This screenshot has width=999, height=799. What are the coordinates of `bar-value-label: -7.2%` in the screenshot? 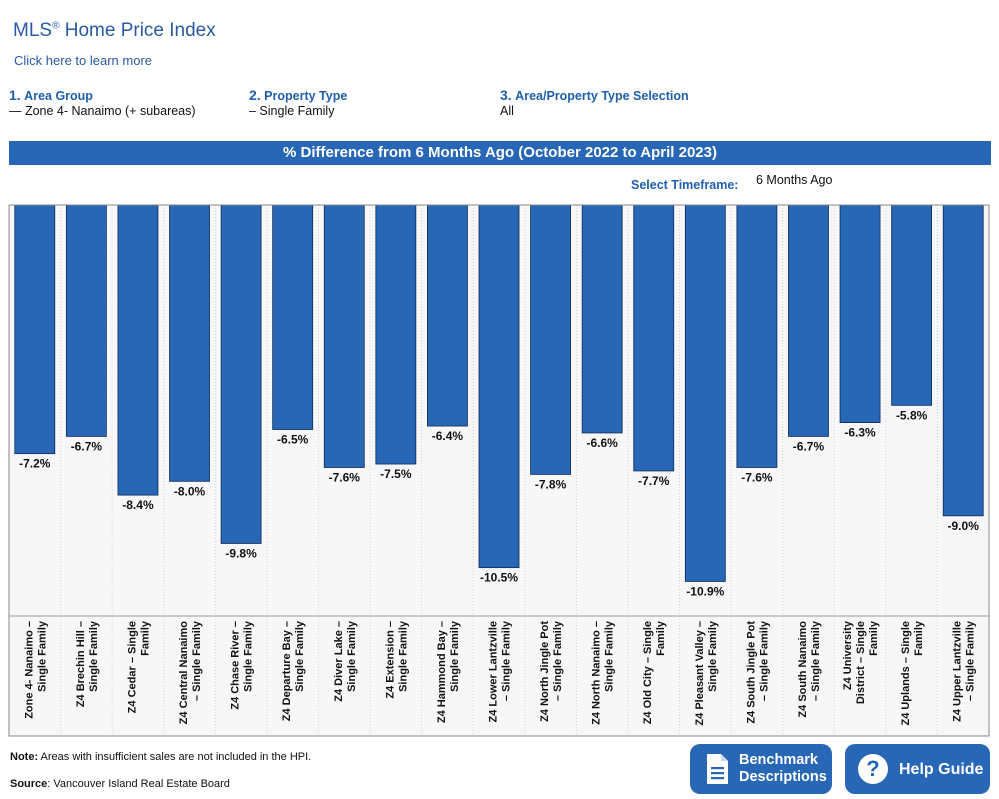 It's located at (35, 464).